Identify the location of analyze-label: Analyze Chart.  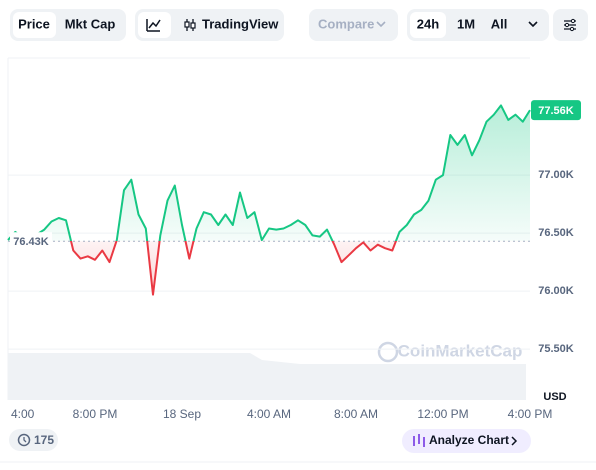
(469, 440).